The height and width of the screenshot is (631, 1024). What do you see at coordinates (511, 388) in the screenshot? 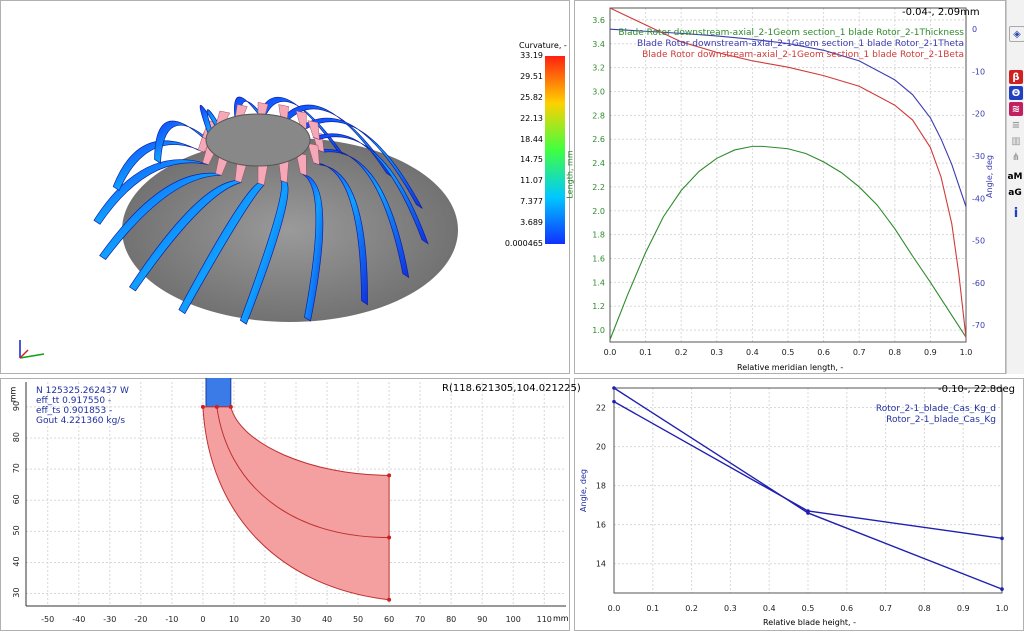
I see `meridional-readout: R(118.621305,104.021225)` at bounding box center [511, 388].